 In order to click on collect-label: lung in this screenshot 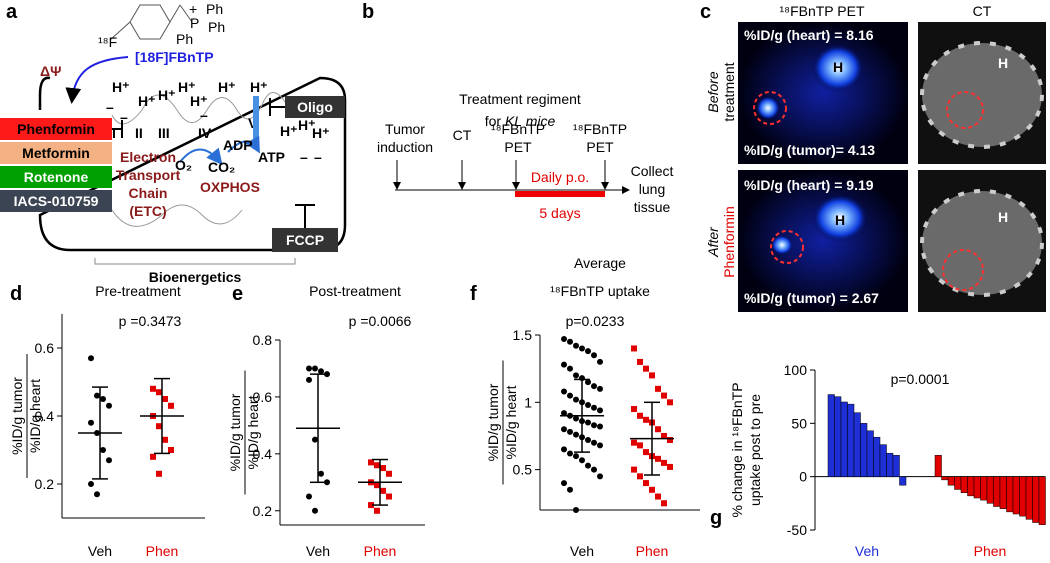, I will do `click(652, 189)`.